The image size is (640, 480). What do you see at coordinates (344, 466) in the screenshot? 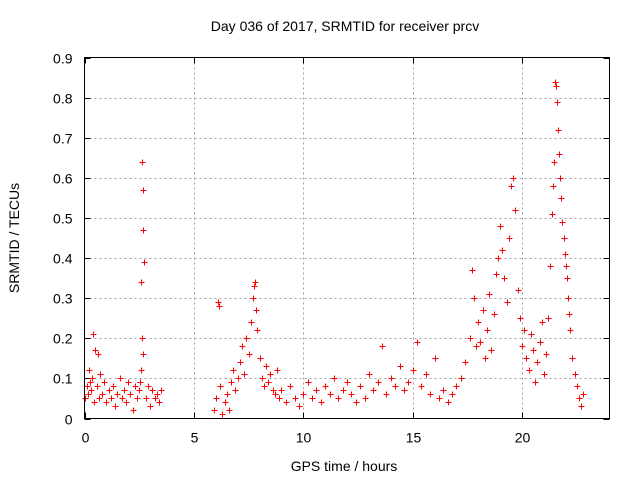
I see `x-axis-label: GPS time / hours` at bounding box center [344, 466].